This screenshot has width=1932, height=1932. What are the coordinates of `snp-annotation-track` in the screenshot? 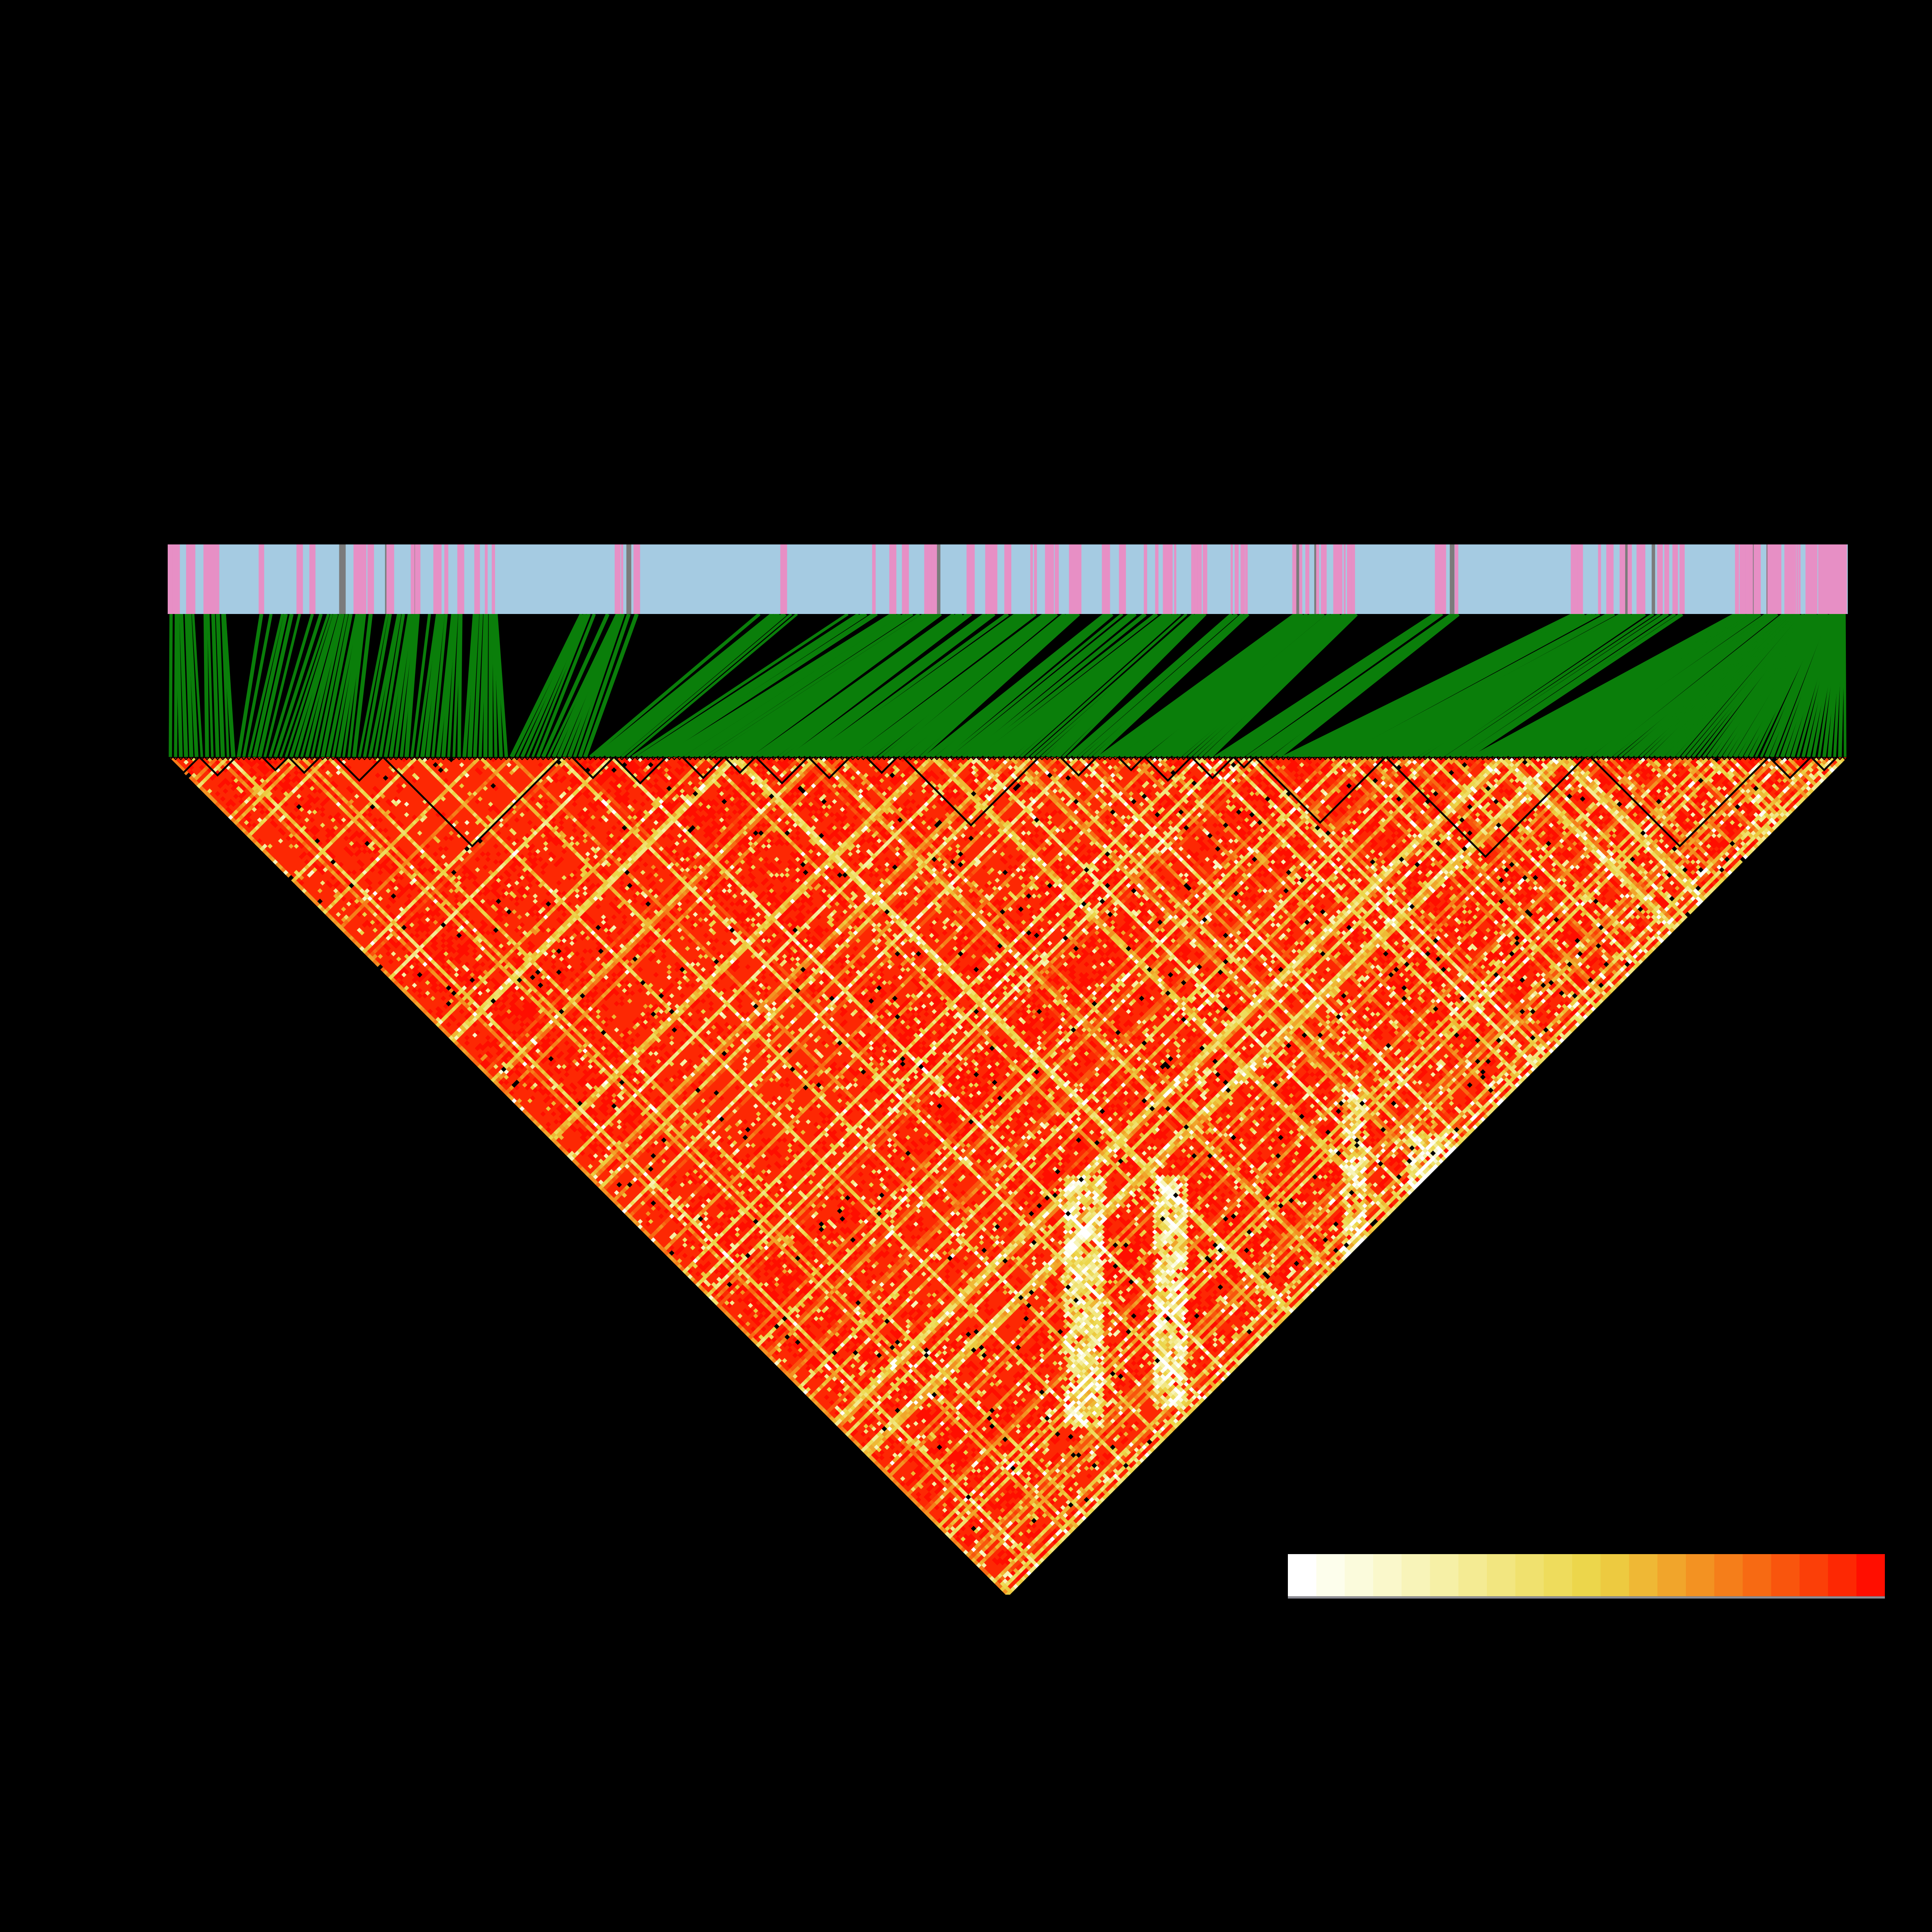 It's located at (1008, 579).